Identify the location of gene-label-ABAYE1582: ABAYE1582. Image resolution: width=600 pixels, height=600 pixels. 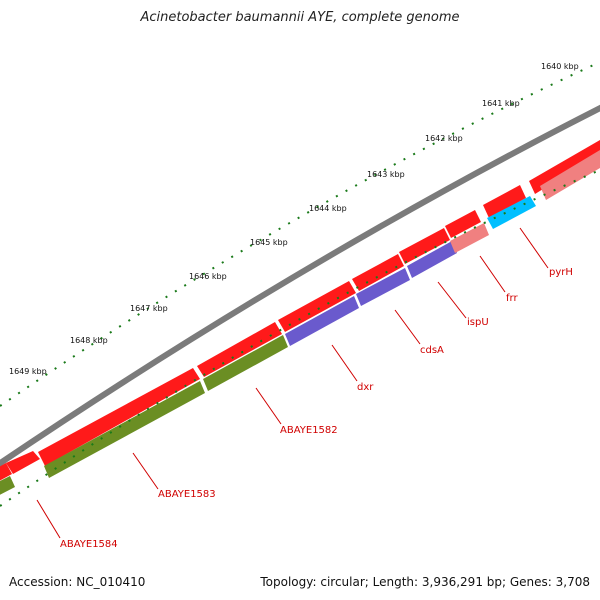
(309, 430).